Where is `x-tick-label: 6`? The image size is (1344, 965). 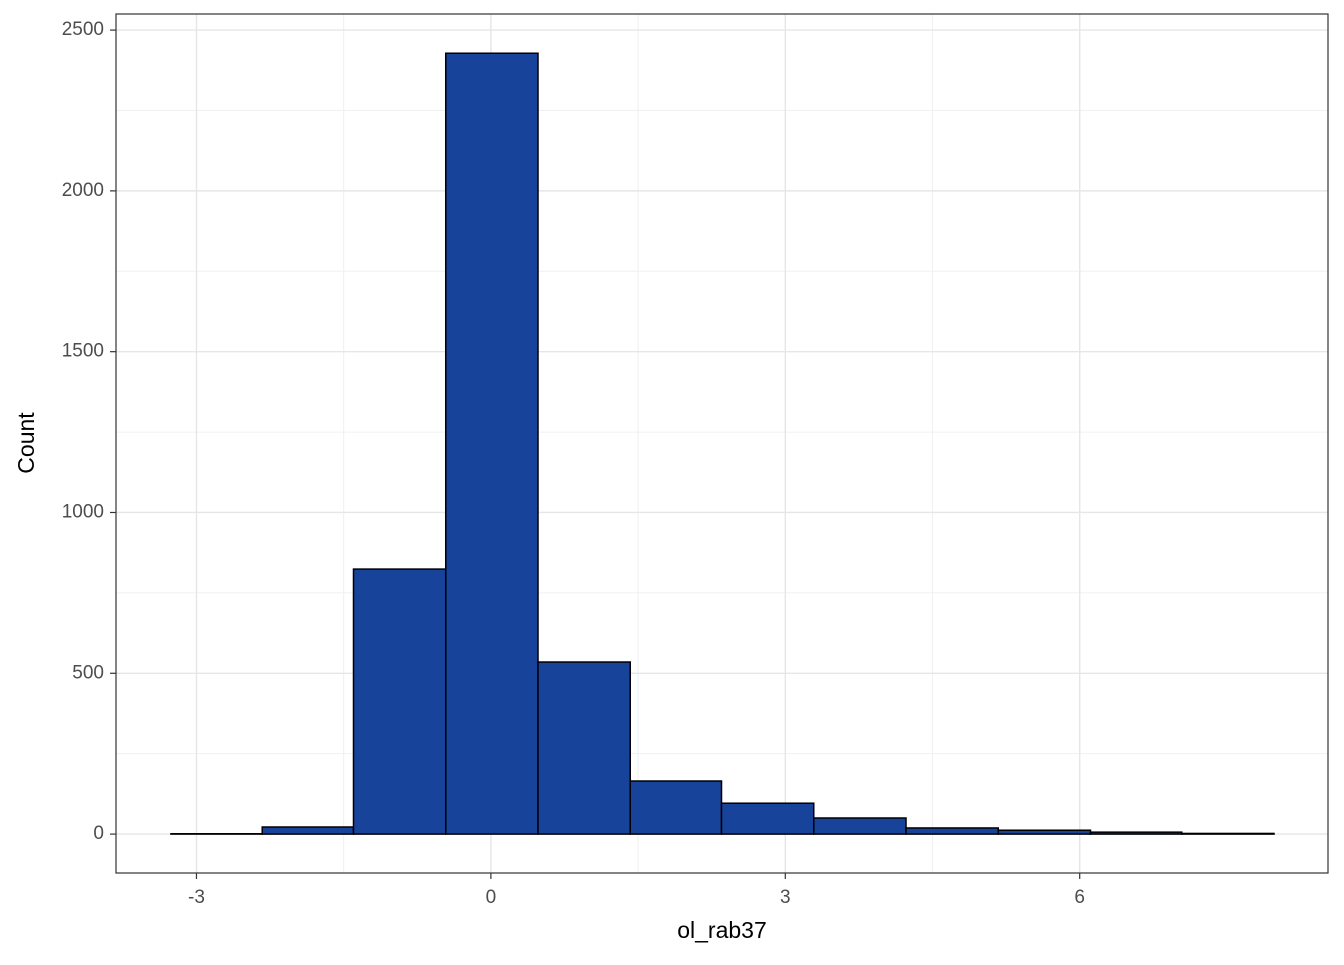
x-tick-label: 6 is located at coordinates (1079, 897).